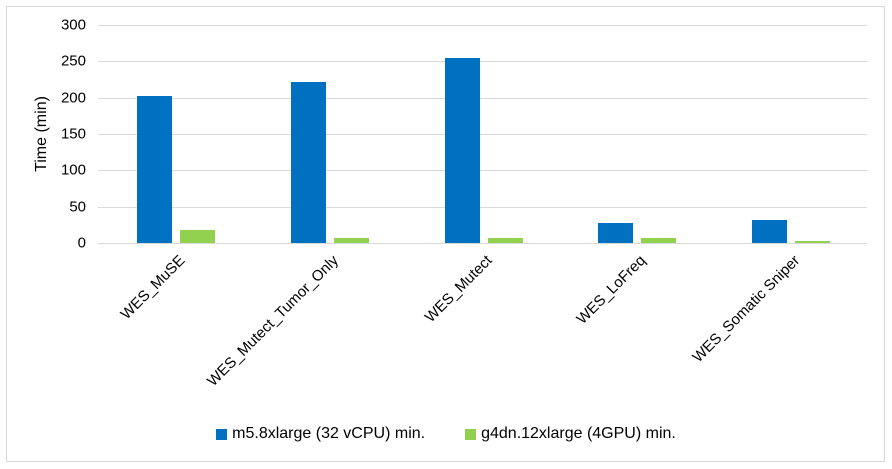 This screenshot has width=892, height=469. What do you see at coordinates (578, 433) in the screenshot?
I see `legend-label-gpu: g4dn.12xlarge (4GPU) min.` at bounding box center [578, 433].